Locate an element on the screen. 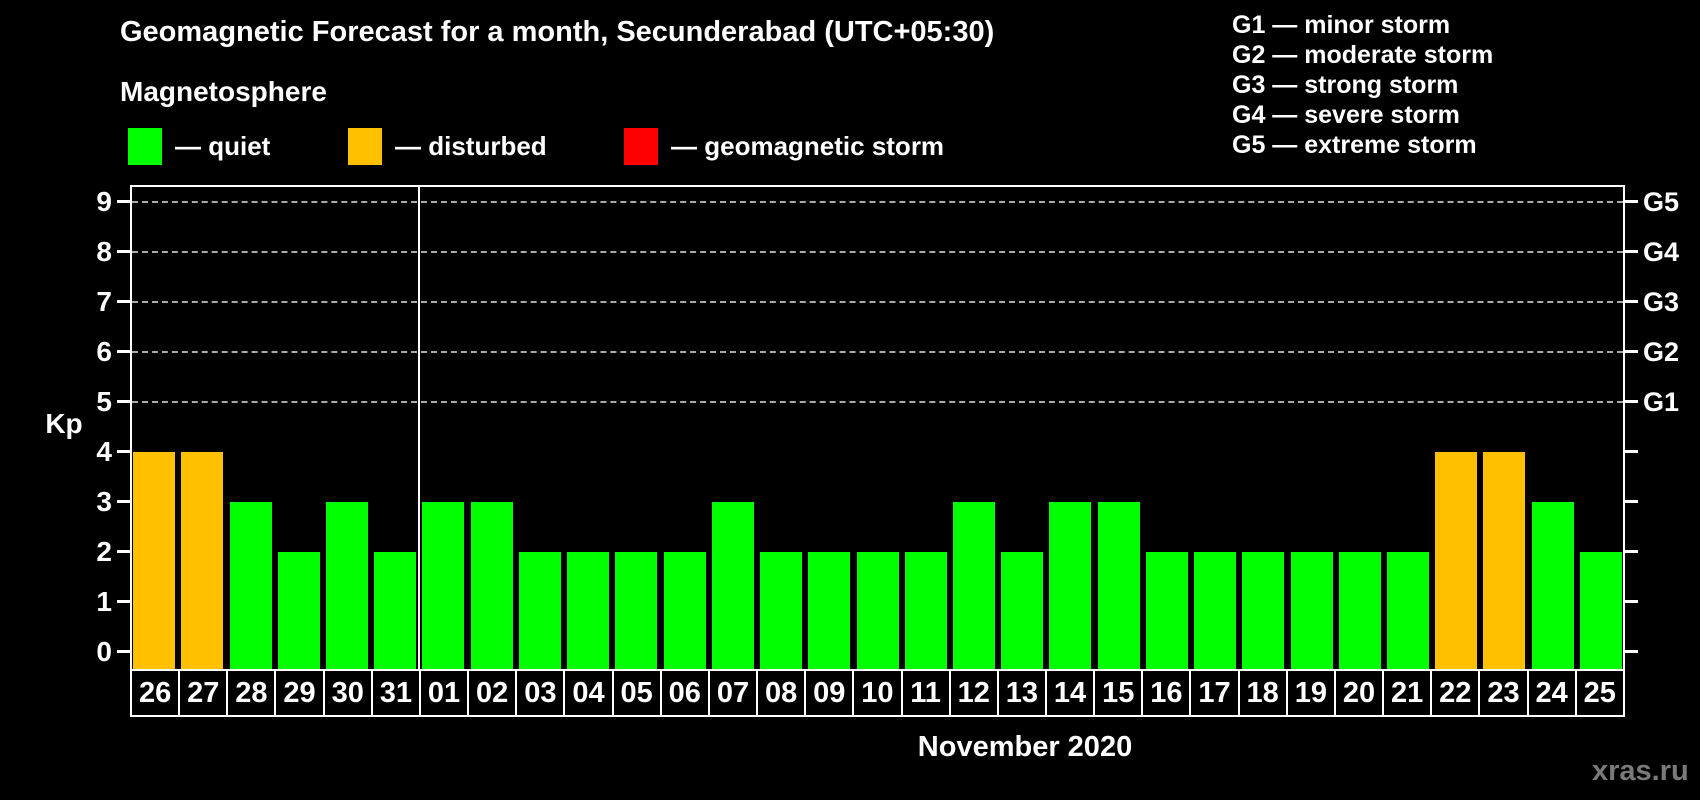 This screenshot has width=1700, height=800. y-axis-label: Kp is located at coordinates (64, 423).